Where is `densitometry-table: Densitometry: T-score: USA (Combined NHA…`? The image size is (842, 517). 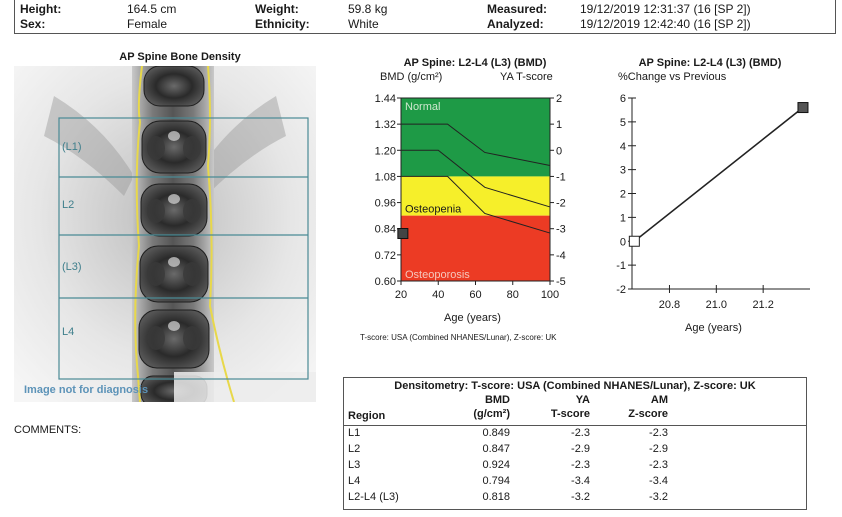 densitometry-table: Densitometry: T-score: USA (Combined NHA… is located at coordinates (575, 443).